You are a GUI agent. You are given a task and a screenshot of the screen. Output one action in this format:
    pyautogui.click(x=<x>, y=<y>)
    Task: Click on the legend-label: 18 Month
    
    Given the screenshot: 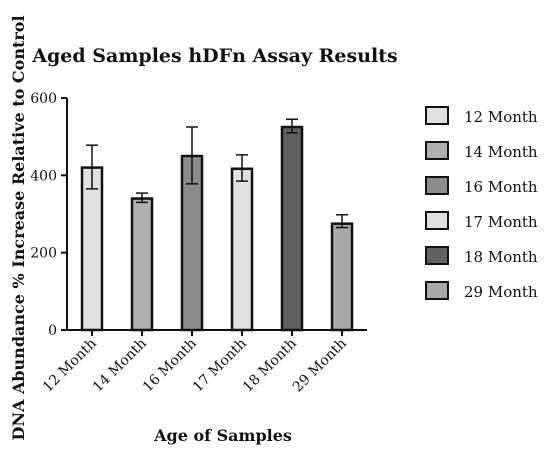 What is the action you would take?
    pyautogui.click(x=501, y=257)
    